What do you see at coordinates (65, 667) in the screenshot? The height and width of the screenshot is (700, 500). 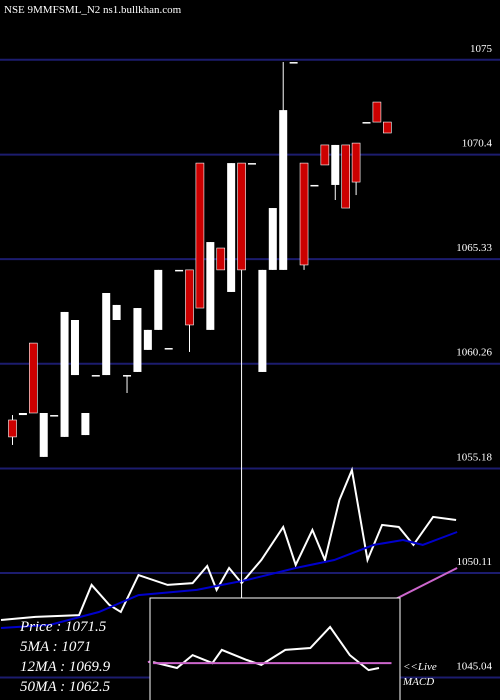 I see `legend-entry: 12MA : 1069.9` at bounding box center [65, 667].